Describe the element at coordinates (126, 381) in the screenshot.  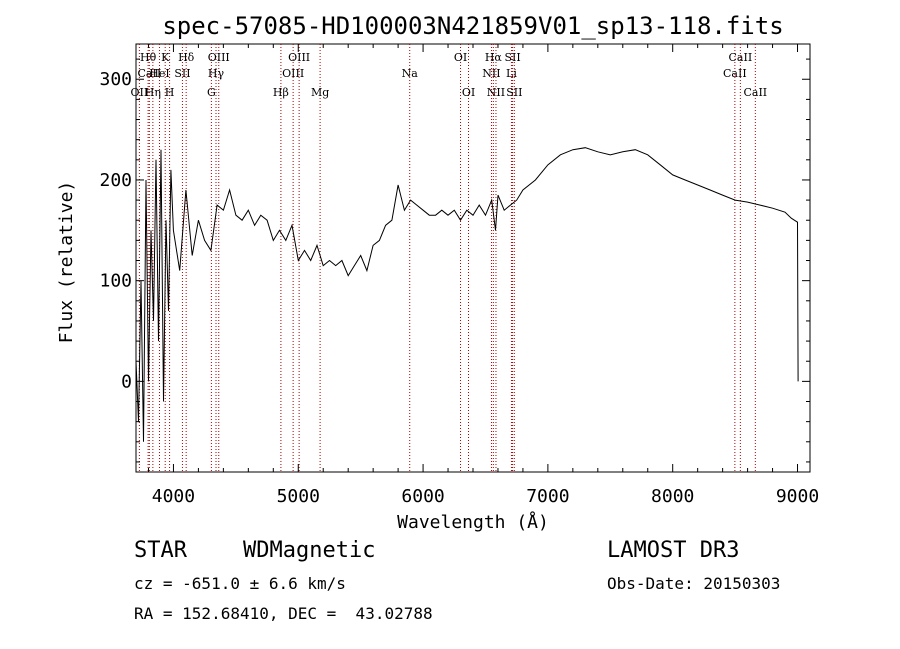
I see `y-tick-label: 0` at that location.